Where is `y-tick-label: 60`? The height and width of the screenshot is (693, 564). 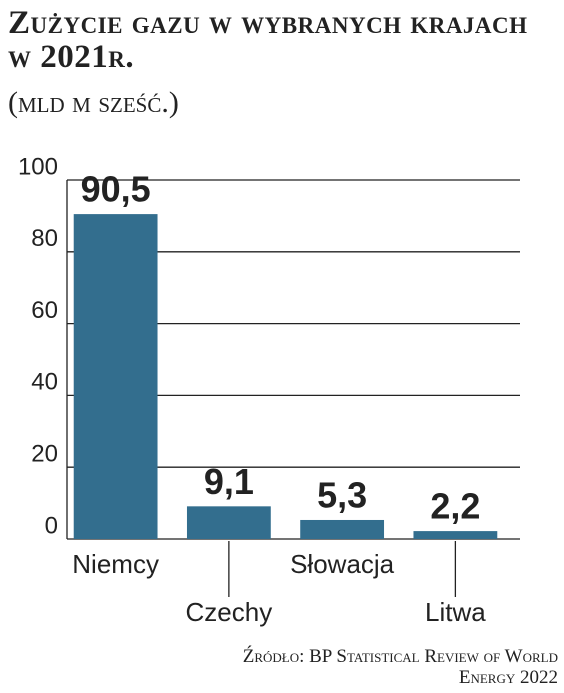
y-tick-label: 60 is located at coordinates (44, 310).